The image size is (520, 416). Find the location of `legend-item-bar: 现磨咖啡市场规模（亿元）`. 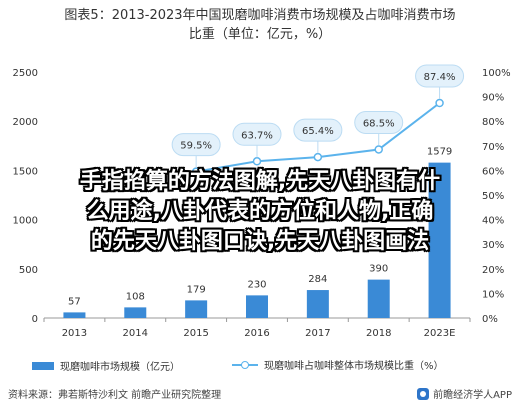

legend-item-bar: 现磨咖啡市场规模（亿元） is located at coordinates (106, 365).